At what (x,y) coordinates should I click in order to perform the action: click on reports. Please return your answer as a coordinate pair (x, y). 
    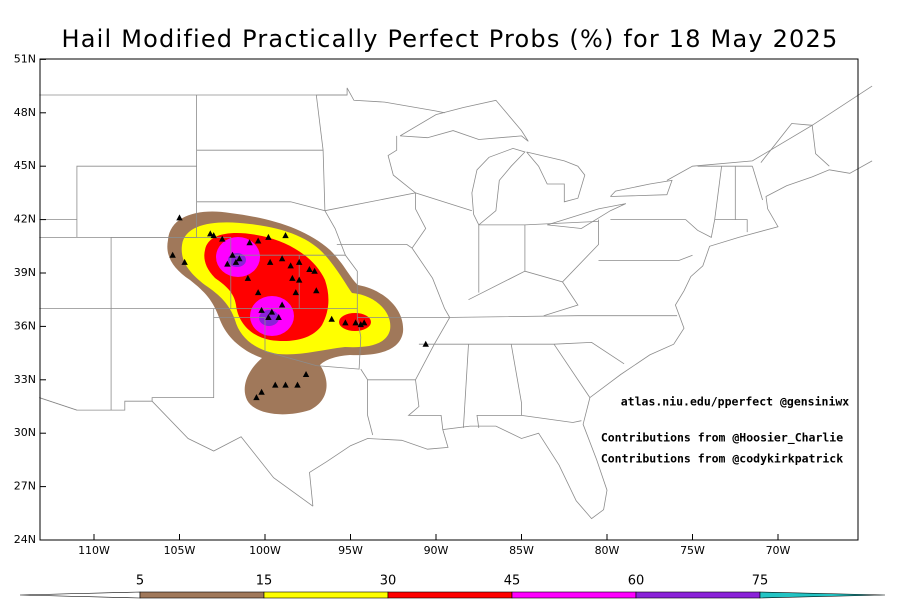
    Looking at the image, I should click on (299, 307).